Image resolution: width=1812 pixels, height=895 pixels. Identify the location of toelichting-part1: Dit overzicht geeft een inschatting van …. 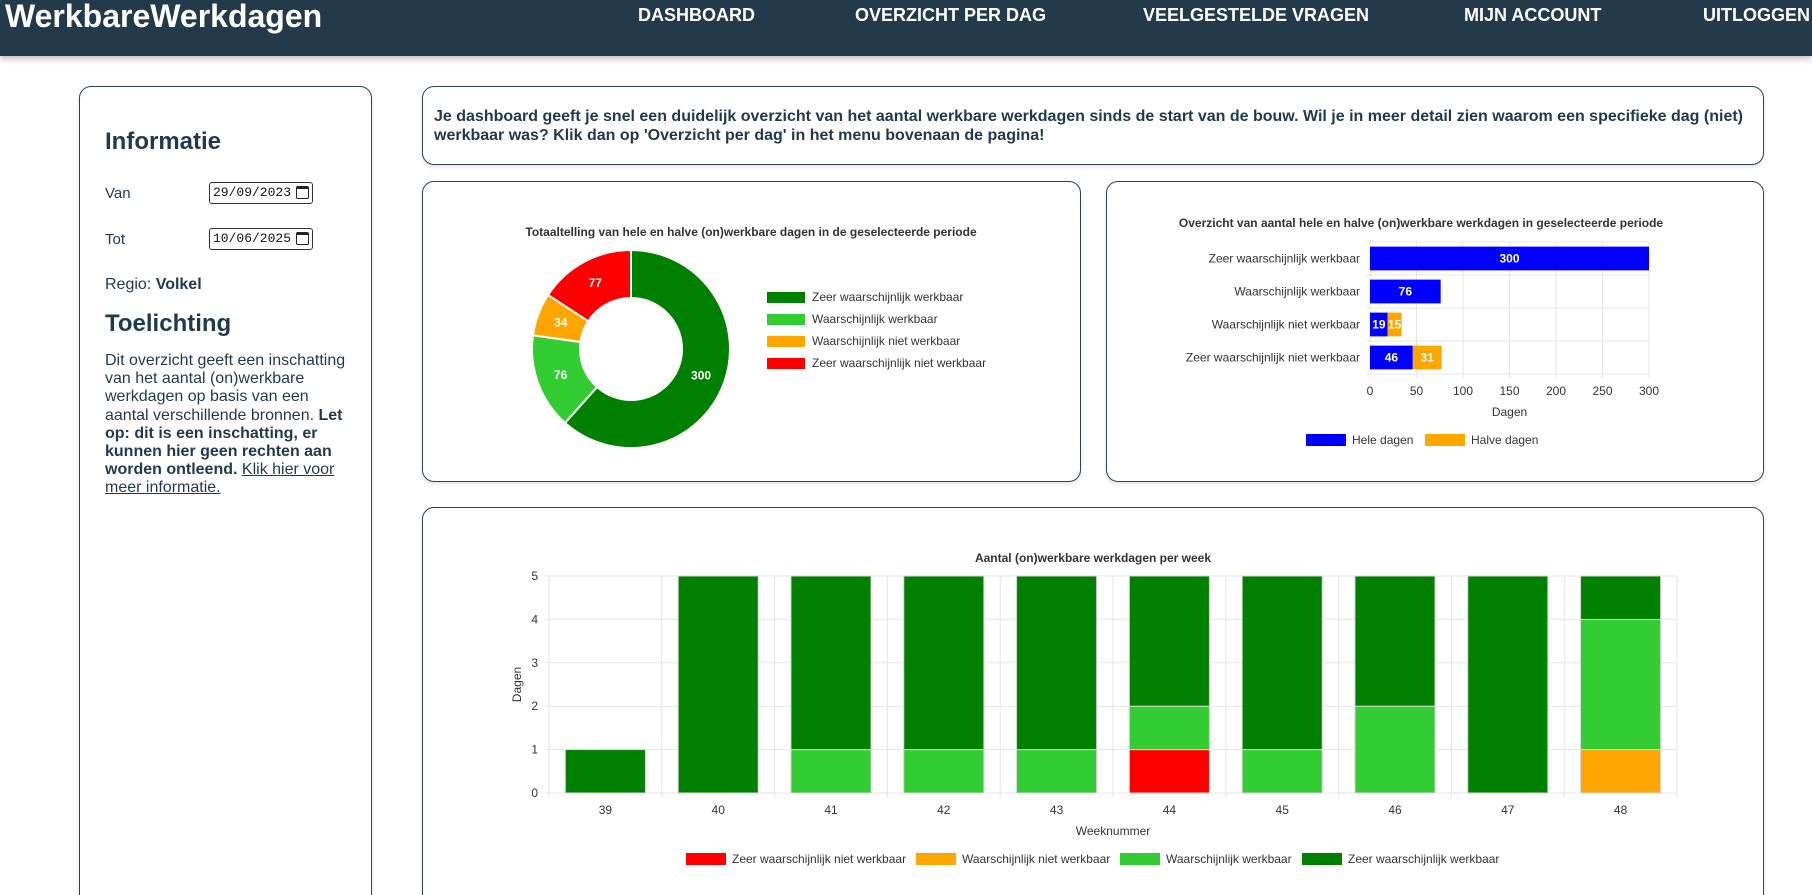
(225, 388).